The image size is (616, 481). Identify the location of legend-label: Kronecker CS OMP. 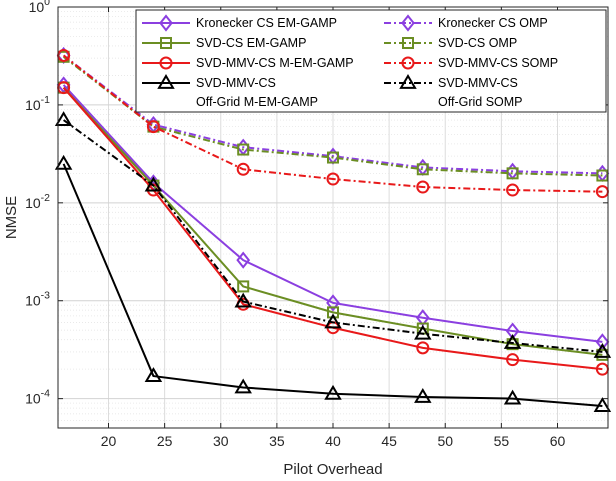
(493, 23).